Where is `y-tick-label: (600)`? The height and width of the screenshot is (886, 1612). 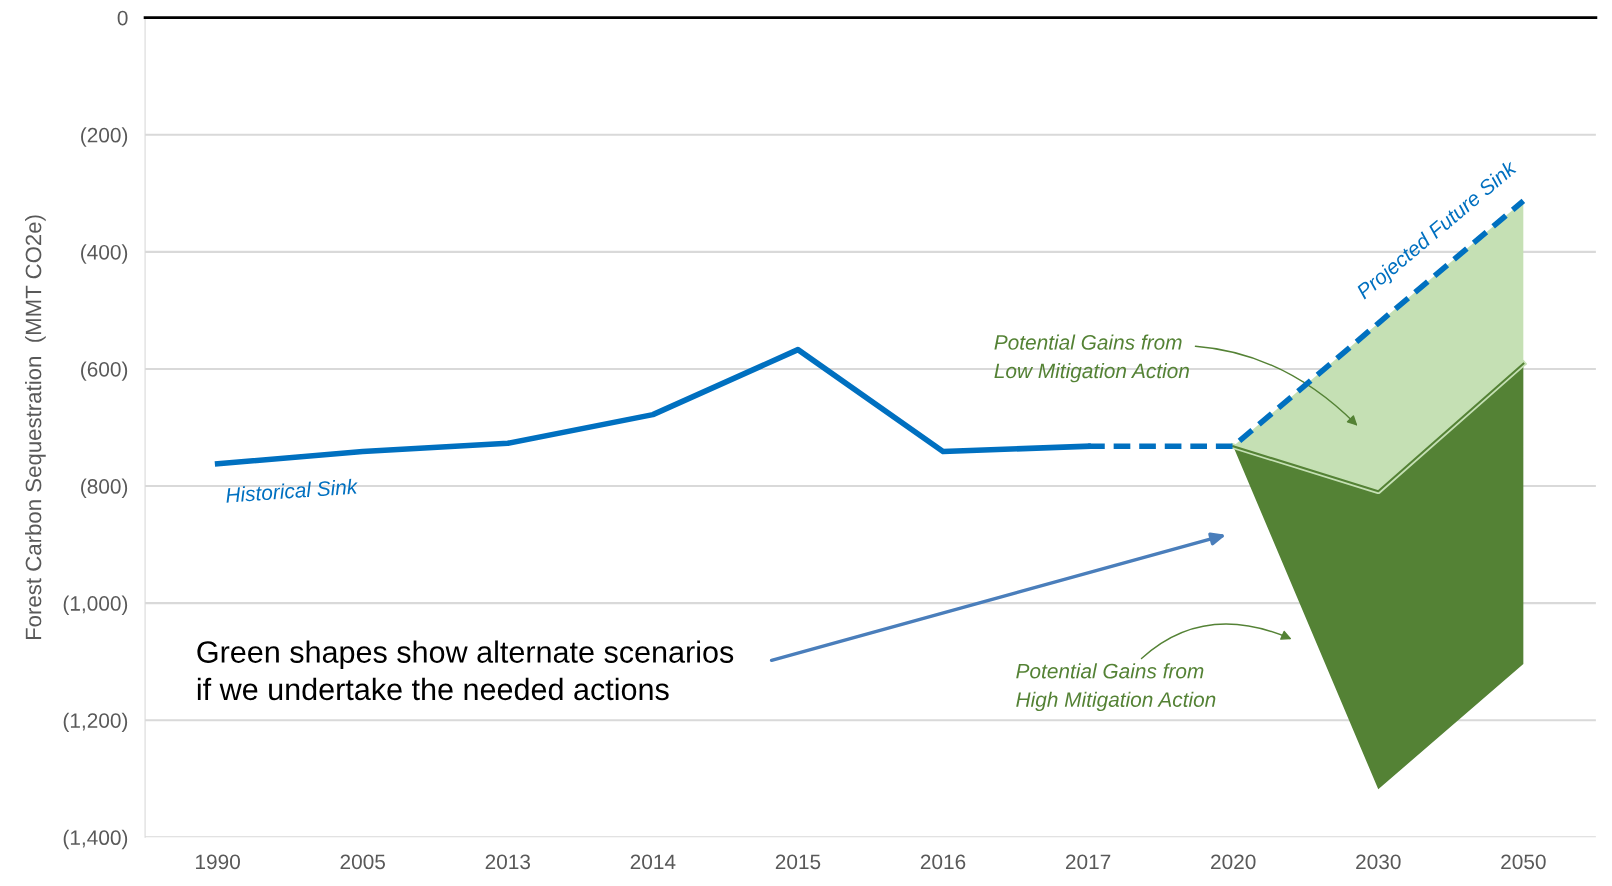 y-tick-label: (600) is located at coordinates (104, 371).